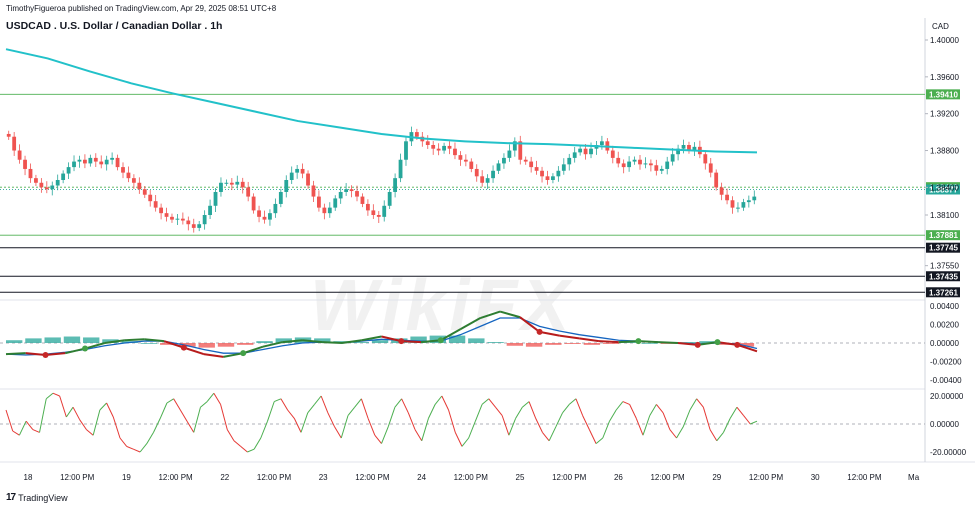 The height and width of the screenshot is (508, 975). Describe the element at coordinates (28, 477) in the screenshot. I see `time-tick-label: 18` at that location.